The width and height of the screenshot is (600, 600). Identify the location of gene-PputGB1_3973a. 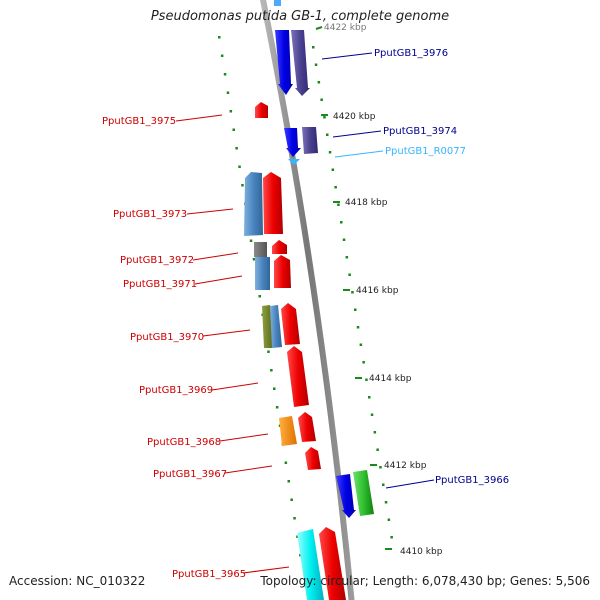
(253, 204).